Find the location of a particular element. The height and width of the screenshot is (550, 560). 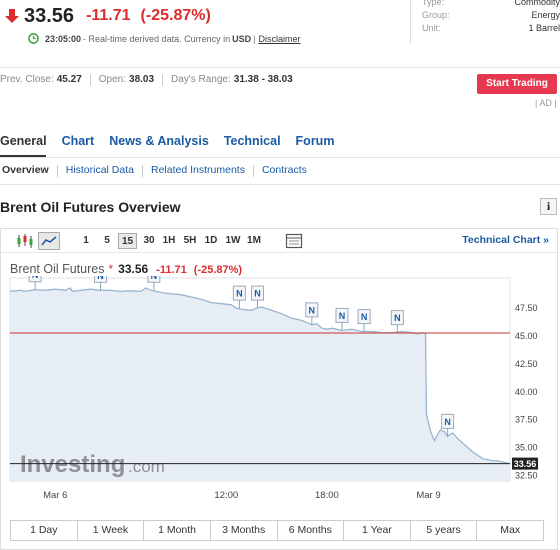

info-row-unit: Unit: 1 Barrel is located at coordinates (491, 28).